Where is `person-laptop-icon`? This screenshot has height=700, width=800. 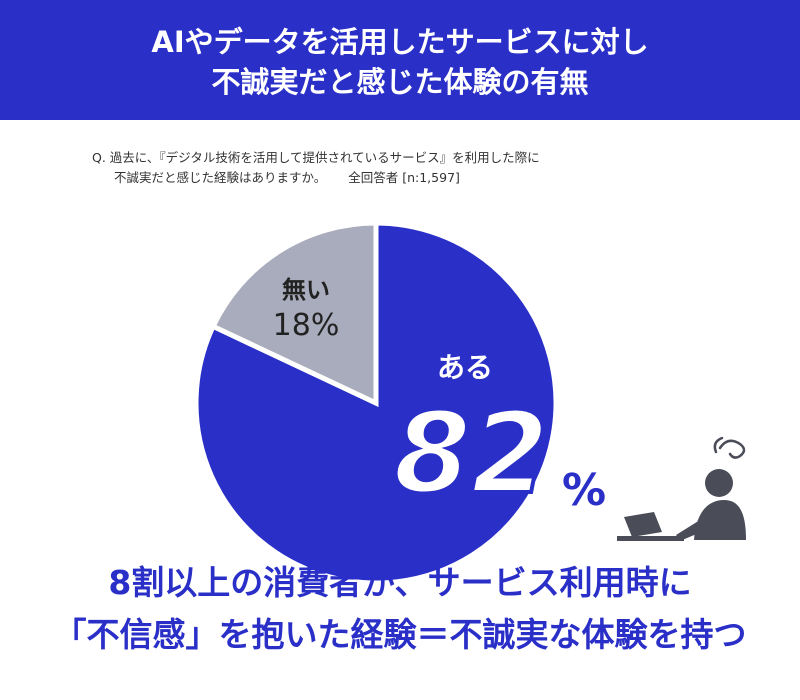 person-laptop-icon is located at coordinates (681, 488).